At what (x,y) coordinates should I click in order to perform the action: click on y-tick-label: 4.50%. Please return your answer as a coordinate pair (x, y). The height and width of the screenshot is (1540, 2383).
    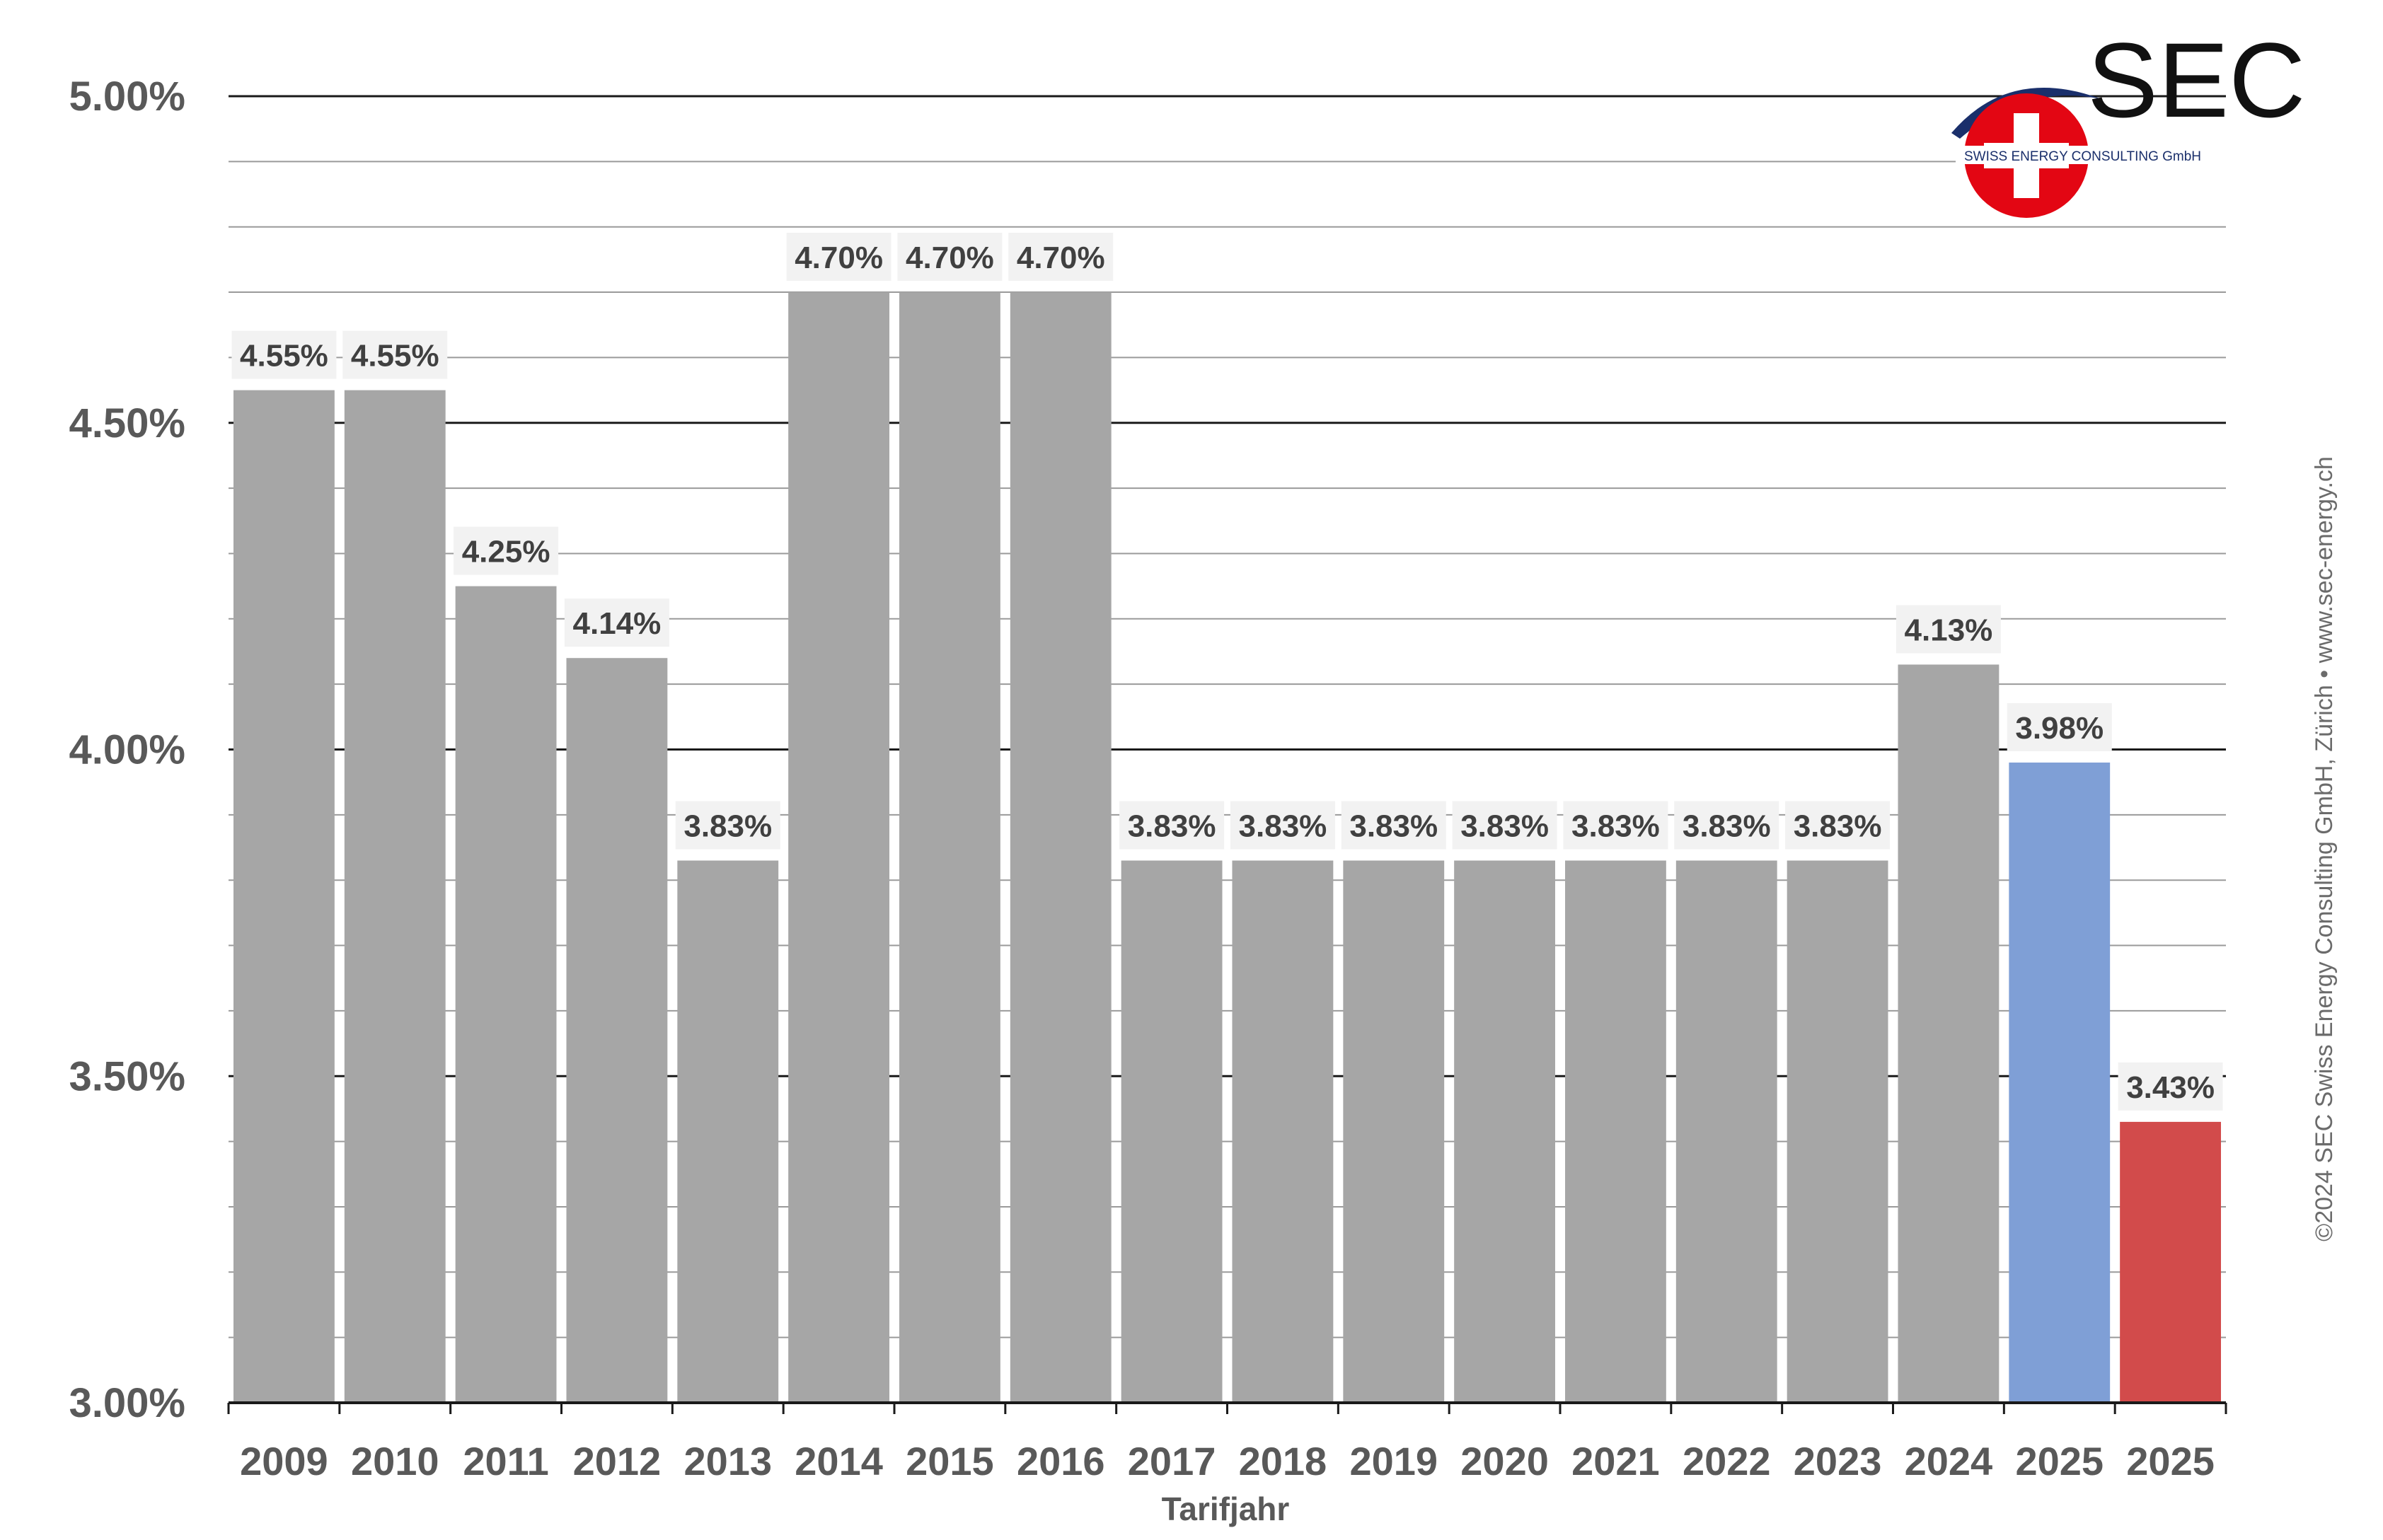
    Looking at the image, I should click on (127, 423).